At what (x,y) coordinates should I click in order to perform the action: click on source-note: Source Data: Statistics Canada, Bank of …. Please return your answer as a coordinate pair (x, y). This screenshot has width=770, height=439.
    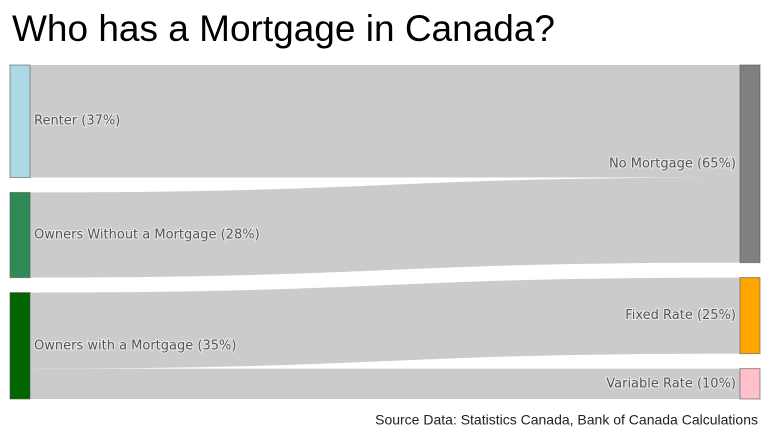
    Looking at the image, I should click on (566, 420).